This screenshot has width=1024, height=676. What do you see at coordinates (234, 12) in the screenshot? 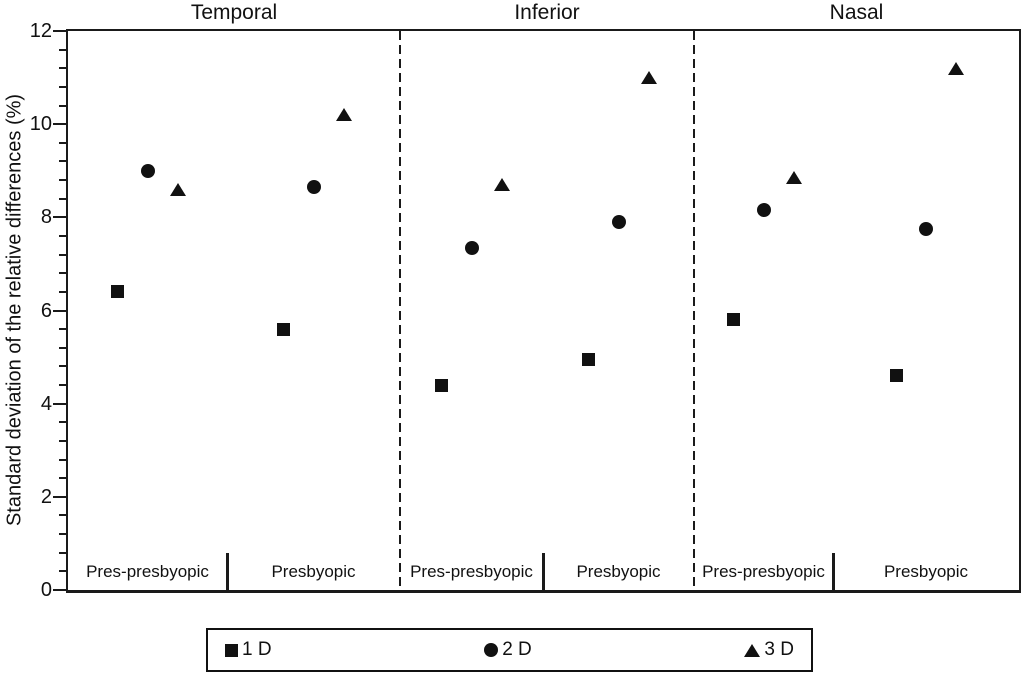
I see `panel-title-temporal: Temporal` at bounding box center [234, 12].